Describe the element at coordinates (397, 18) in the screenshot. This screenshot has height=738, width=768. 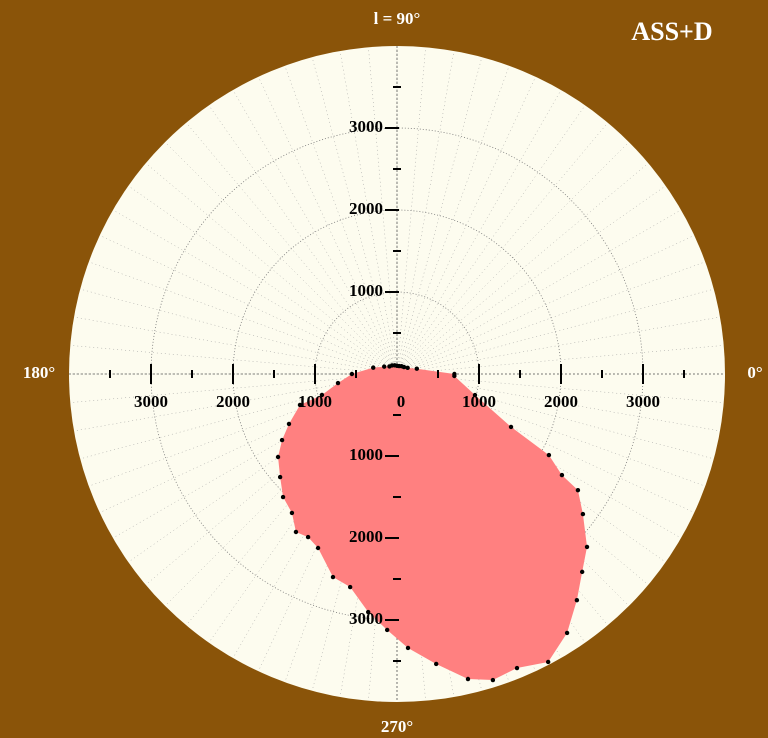
I see `theta-tick-label: l = 90°` at that location.